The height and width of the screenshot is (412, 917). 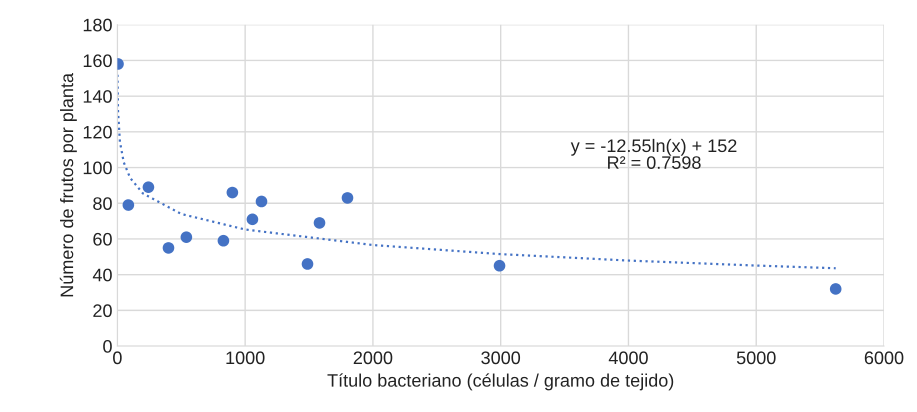 I want to click on y-axis-title: Número de frutos por planta, so click(x=68, y=184).